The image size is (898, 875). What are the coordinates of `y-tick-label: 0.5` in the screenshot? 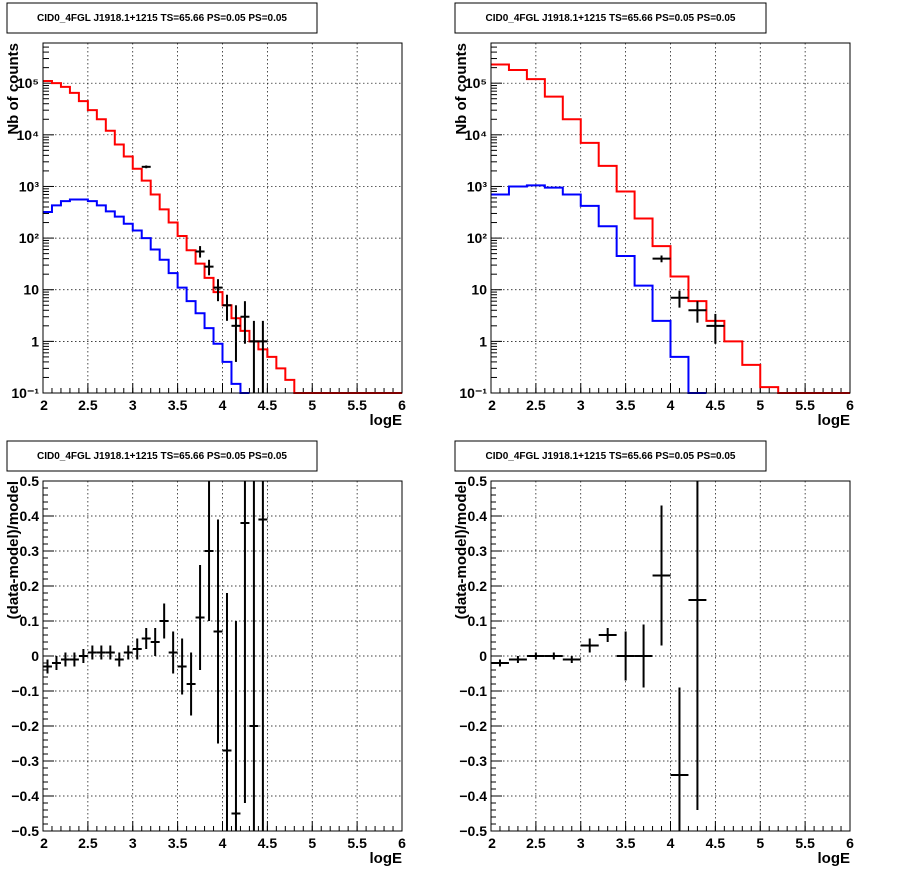 It's located at (30, 481).